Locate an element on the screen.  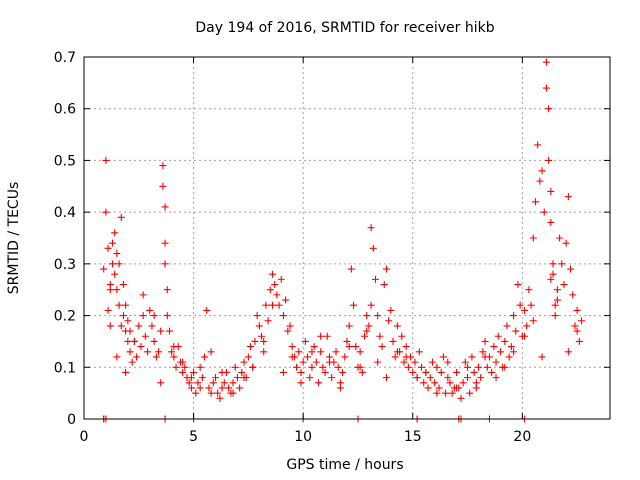
y-tick-label: 0 is located at coordinates (71, 420).